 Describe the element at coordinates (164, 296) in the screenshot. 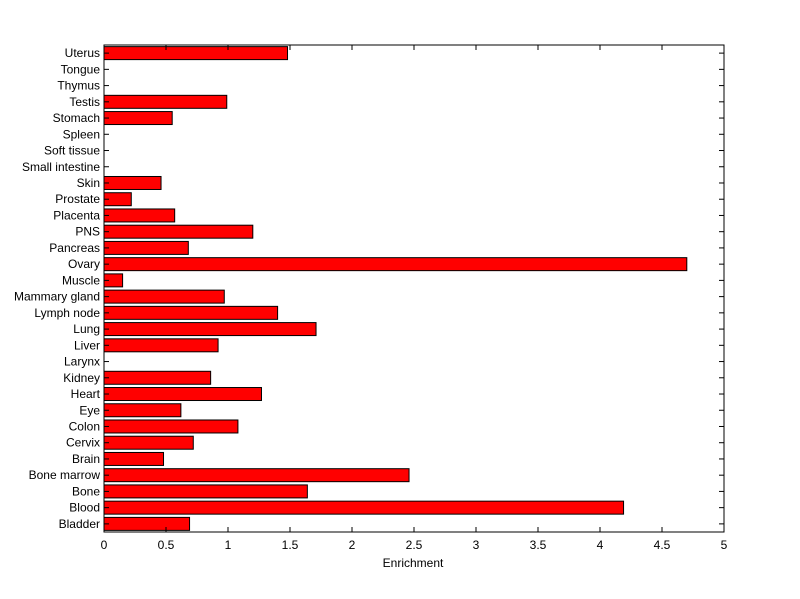

I see `bar-mammary-gland` at that location.